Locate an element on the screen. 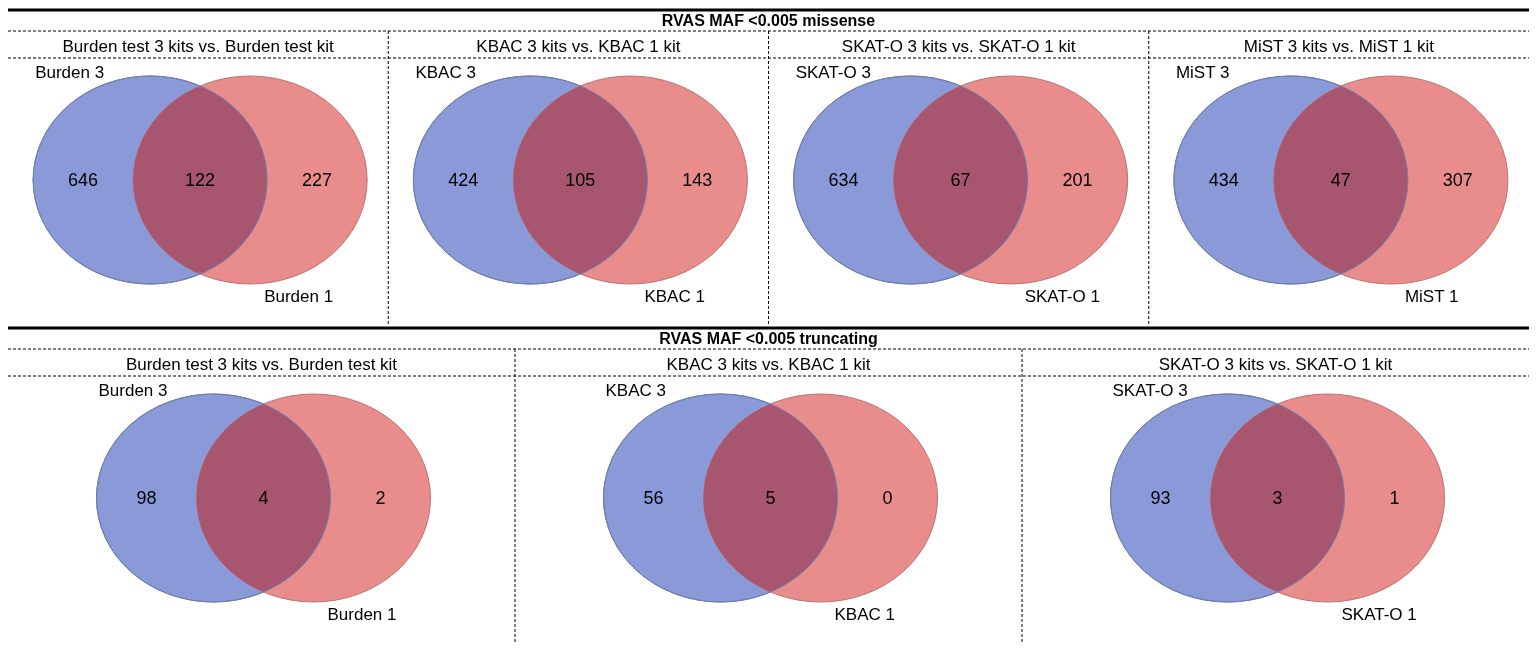  text: RVAS MAF <0.005 truncating is located at coordinates (768, 338).